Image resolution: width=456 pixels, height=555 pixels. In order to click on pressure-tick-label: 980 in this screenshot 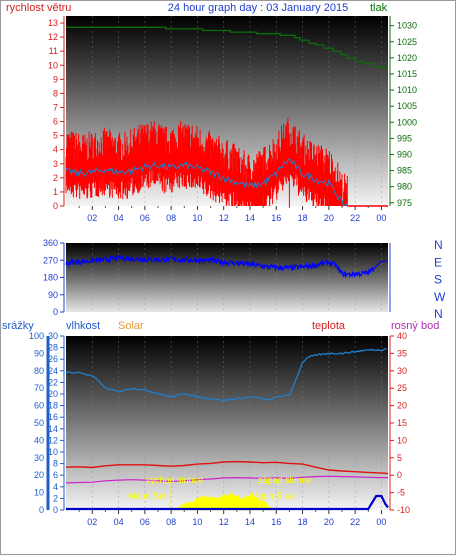, I will do `click(404, 187)`.